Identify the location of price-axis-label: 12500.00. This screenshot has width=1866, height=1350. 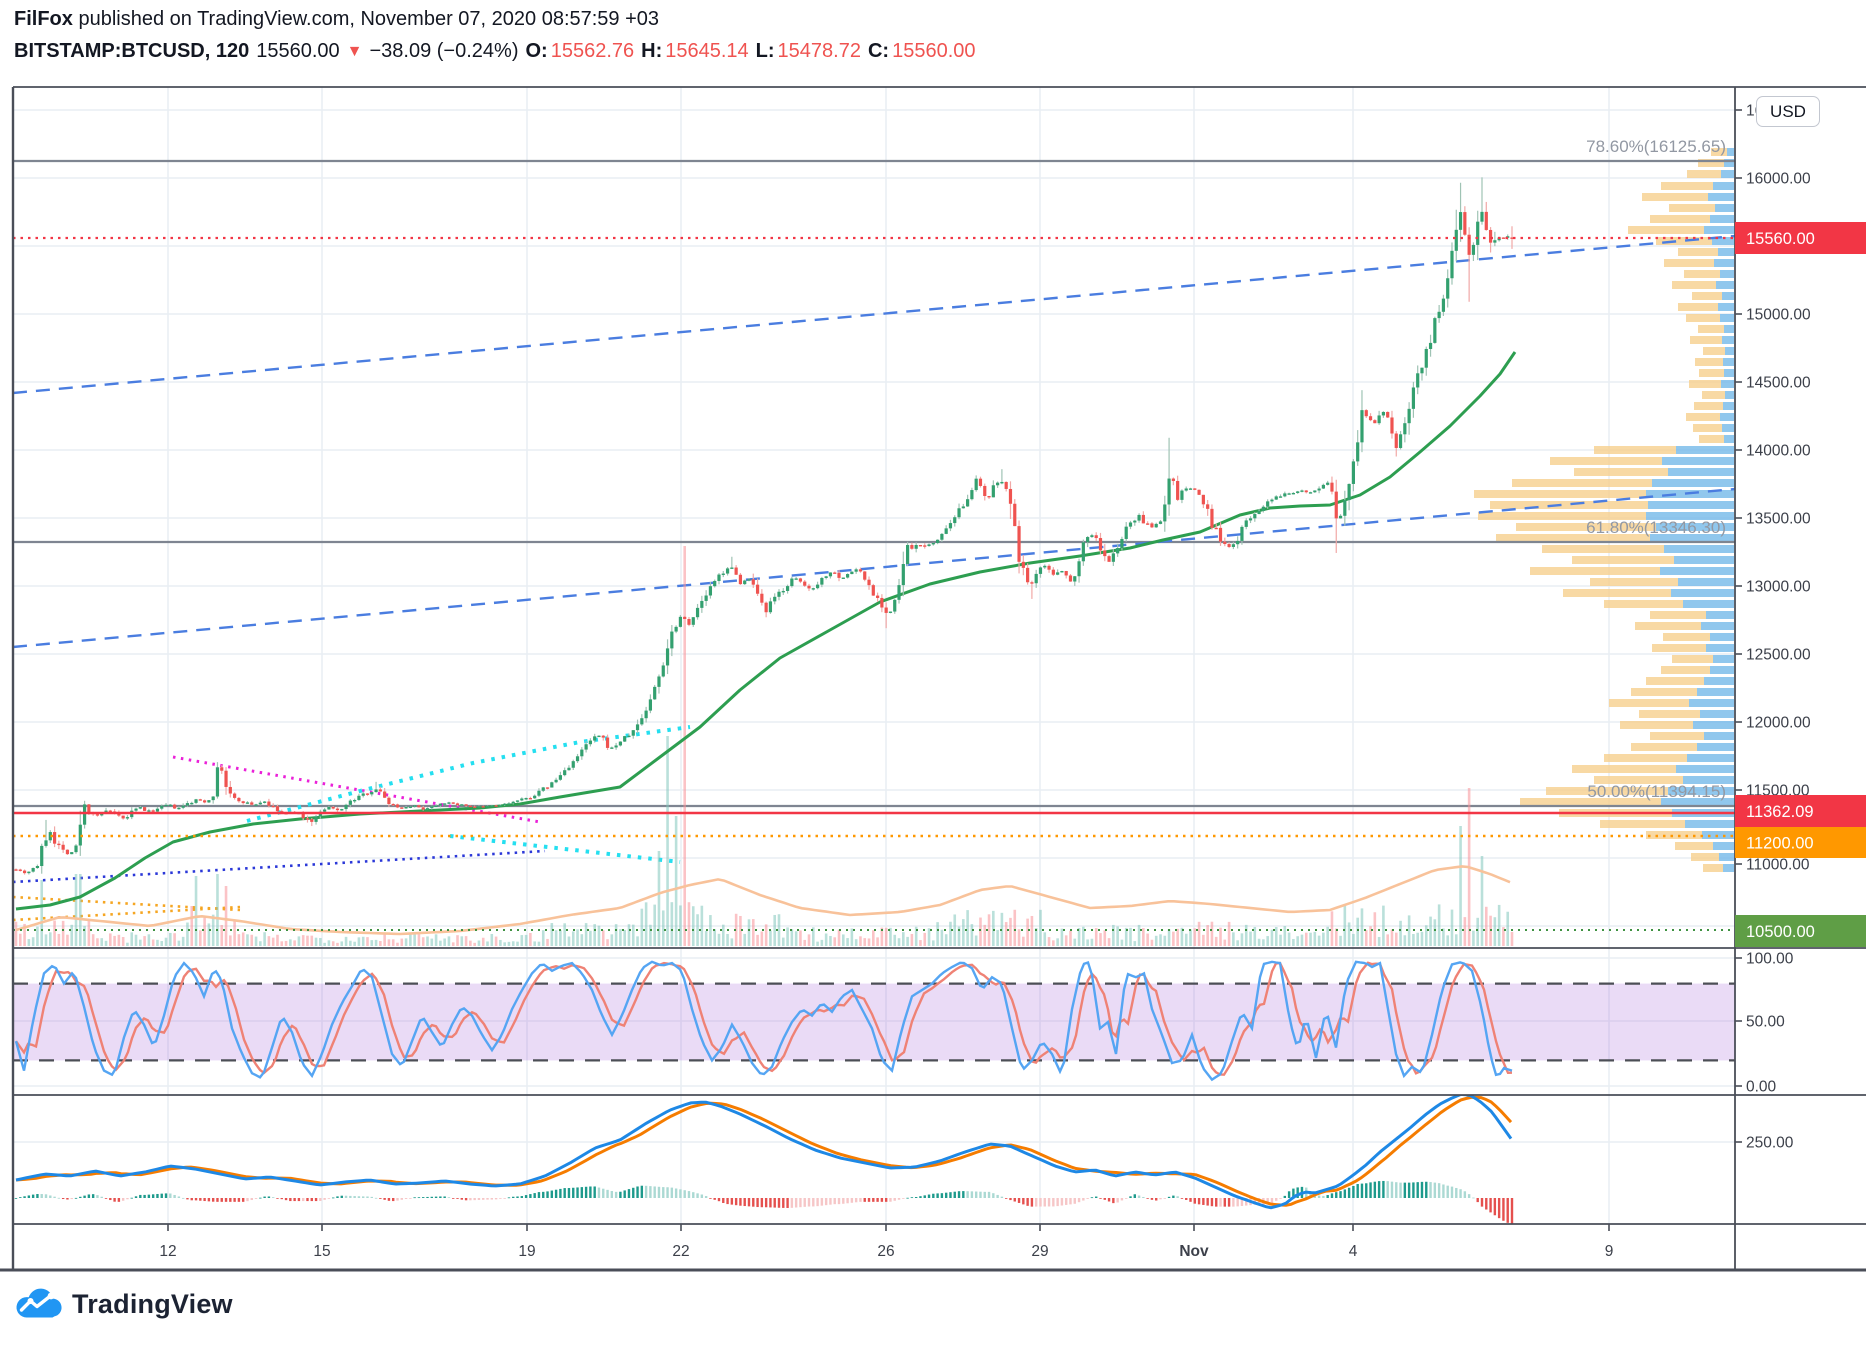
(1778, 655).